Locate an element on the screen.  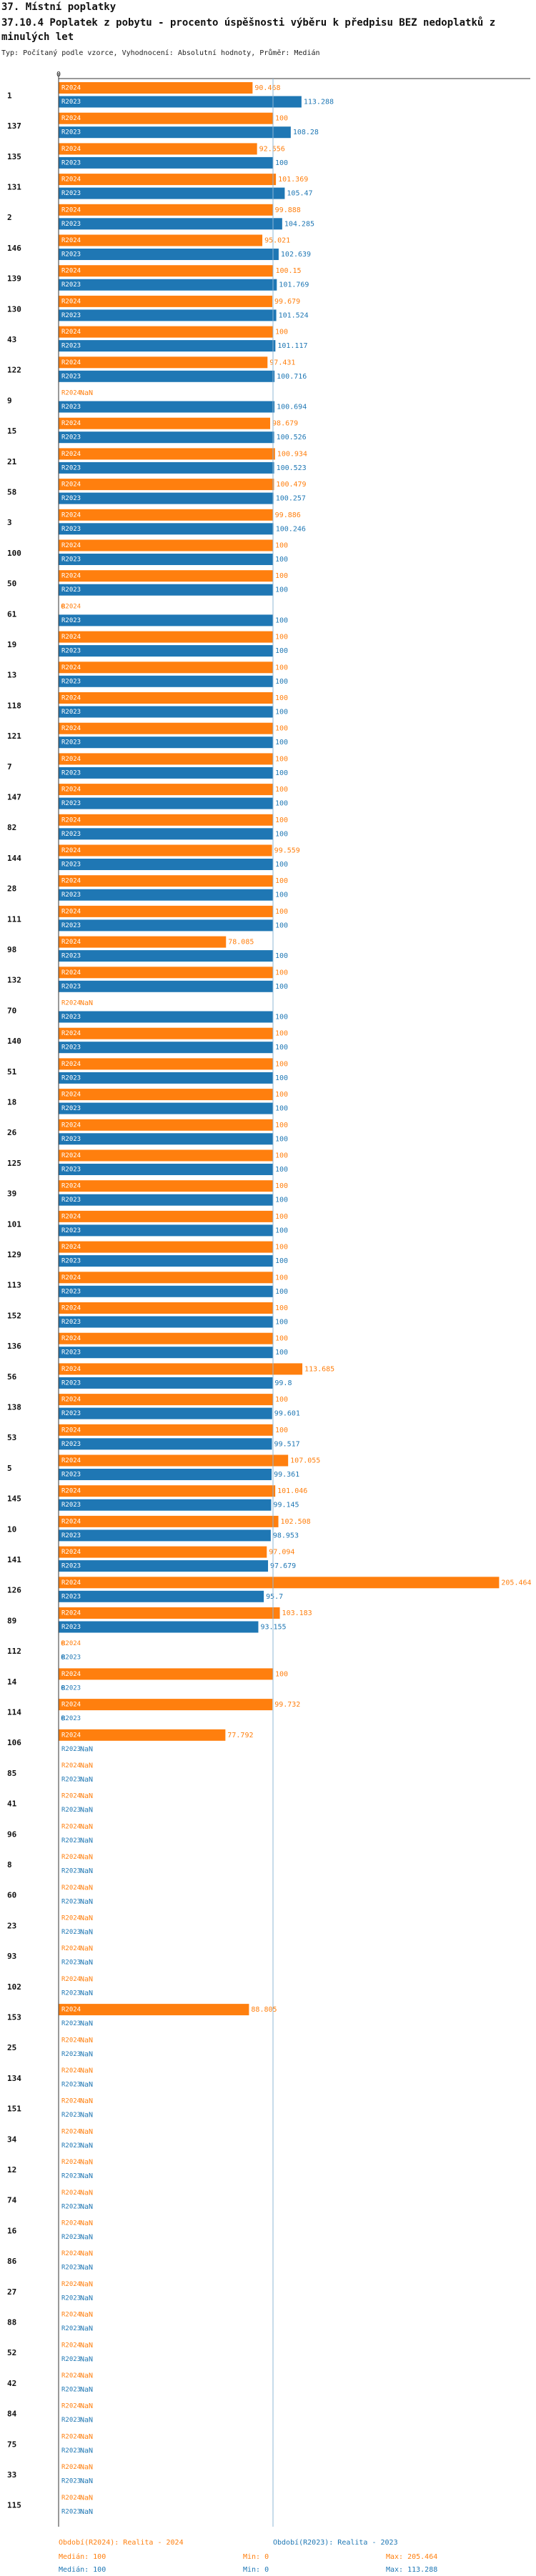
category-label: 137 is located at coordinates (14, 126).